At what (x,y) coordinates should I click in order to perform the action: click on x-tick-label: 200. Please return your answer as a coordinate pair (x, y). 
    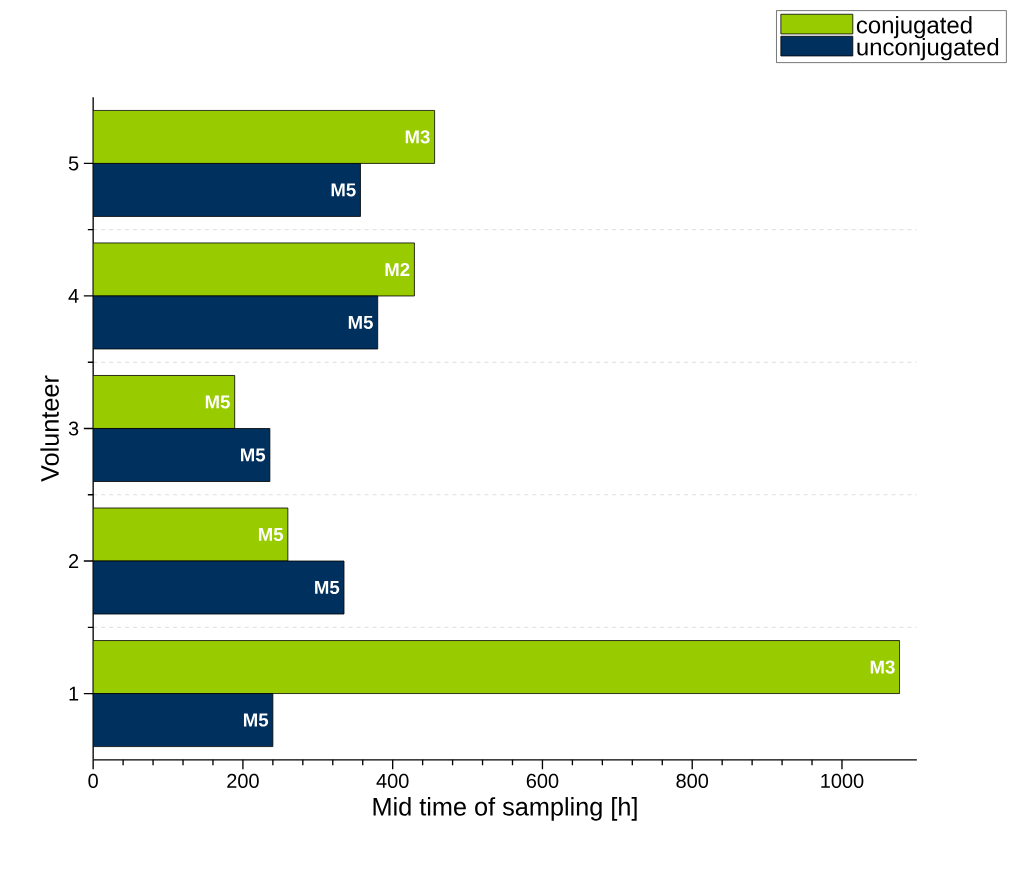
    Looking at the image, I should click on (243, 780).